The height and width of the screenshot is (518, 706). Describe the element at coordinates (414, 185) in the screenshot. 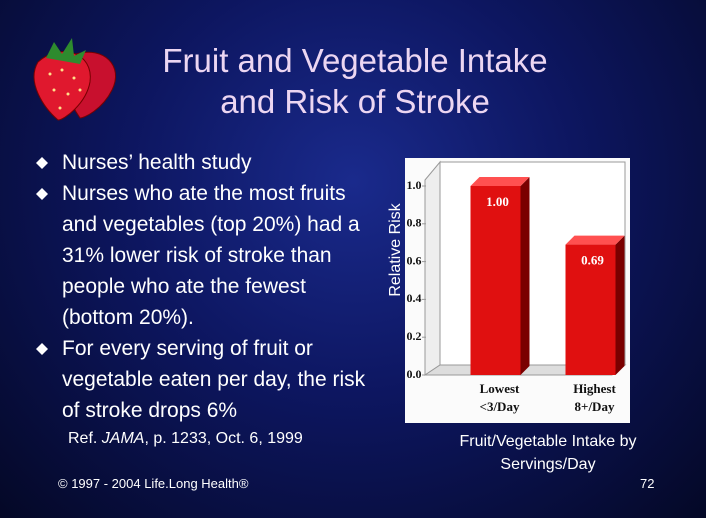

I see `y-tick-label: 1.0` at that location.